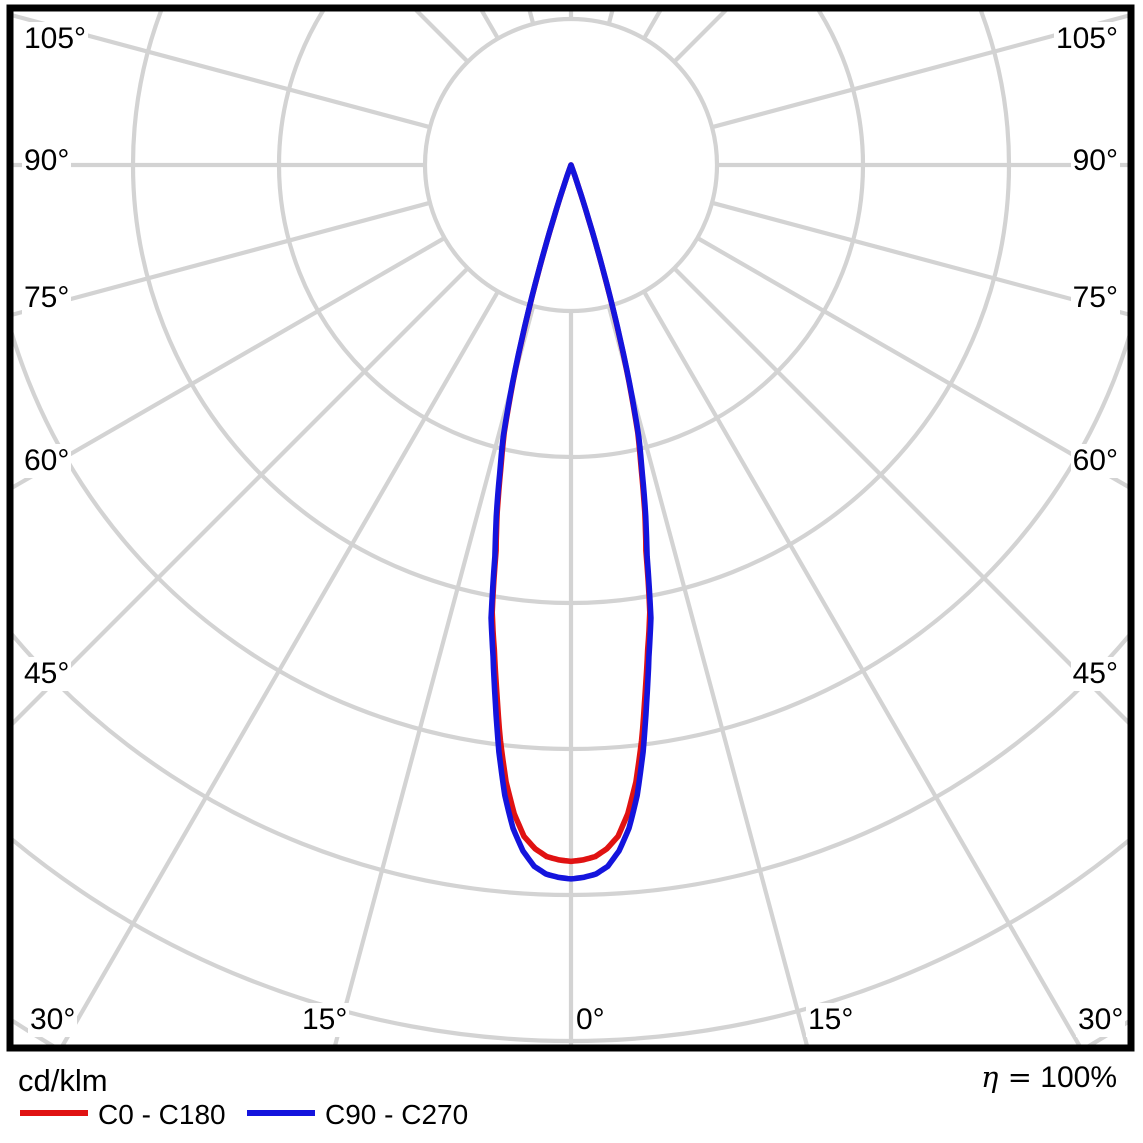 This screenshot has height=1143, width=1143. I want to click on legend-item-c90-c270: C90 - C270, so click(357, 1115).